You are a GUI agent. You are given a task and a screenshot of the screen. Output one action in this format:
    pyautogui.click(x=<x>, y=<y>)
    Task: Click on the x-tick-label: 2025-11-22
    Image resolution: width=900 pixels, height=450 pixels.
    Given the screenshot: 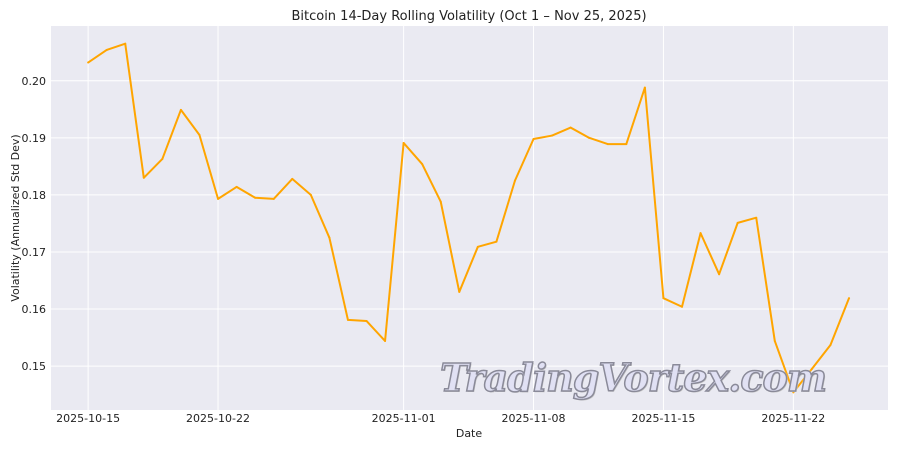 What is the action you would take?
    pyautogui.click(x=793, y=418)
    